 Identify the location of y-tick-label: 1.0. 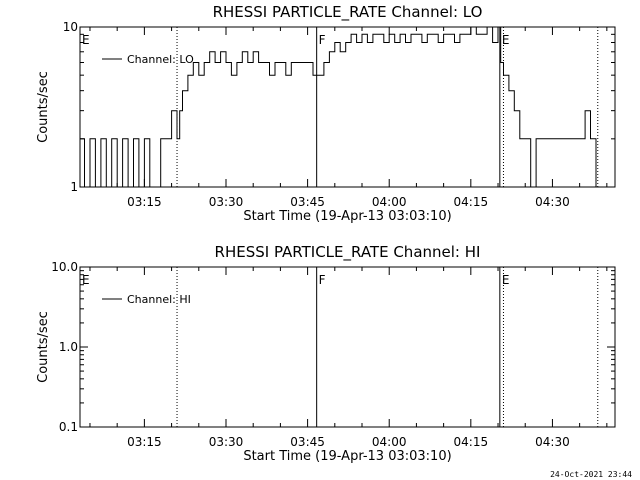
(68, 347).